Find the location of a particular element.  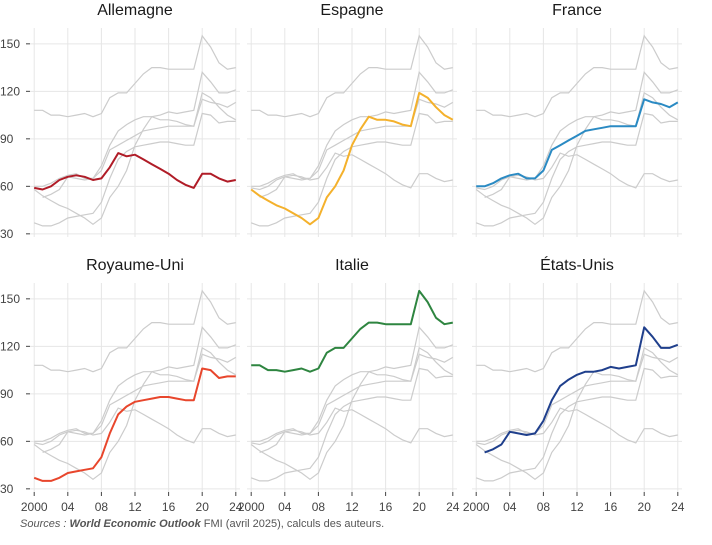

panel-etats-unis: 2000 04 08 12 16 20 24 États-Unis is located at coordinates (574, 384).